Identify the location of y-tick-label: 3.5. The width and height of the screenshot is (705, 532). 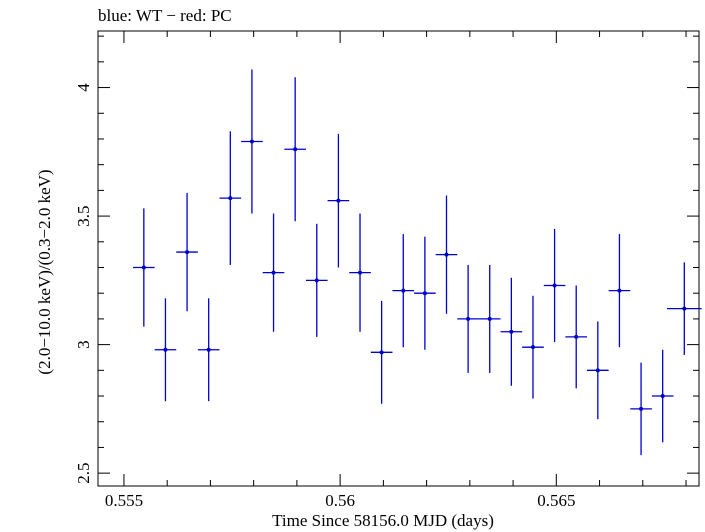
(83, 215).